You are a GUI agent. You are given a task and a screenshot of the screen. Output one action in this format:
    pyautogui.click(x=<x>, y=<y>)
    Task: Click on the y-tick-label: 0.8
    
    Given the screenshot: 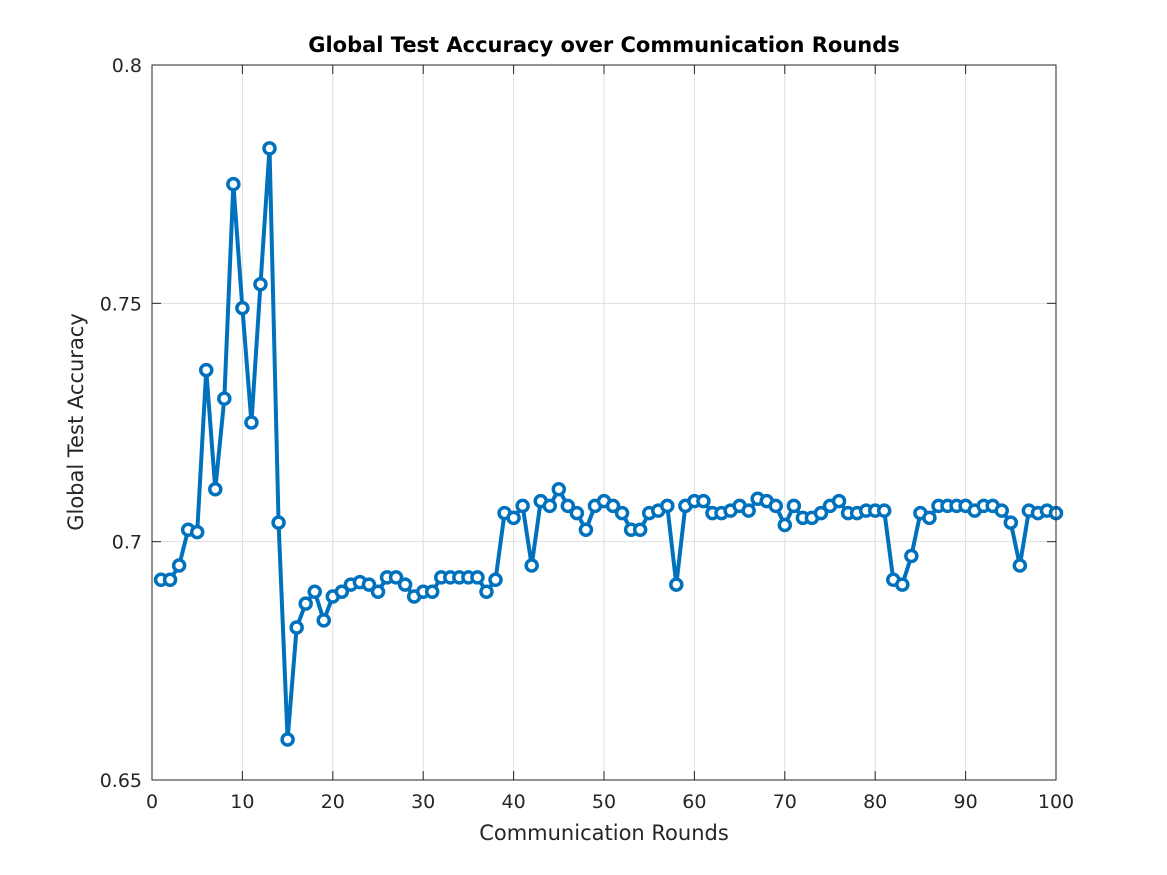 What is the action you would take?
    pyautogui.click(x=127, y=66)
    